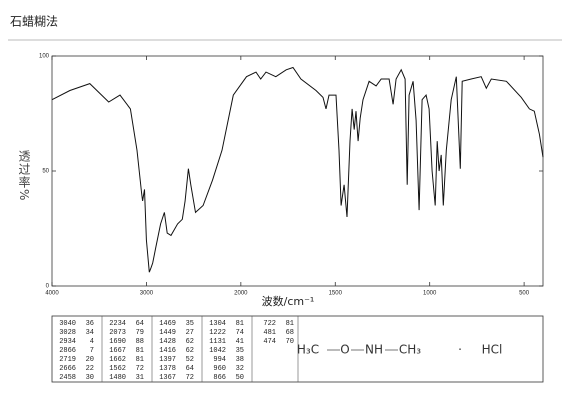 The image size is (570, 407). I want to click on table-frame, so click(297, 349).